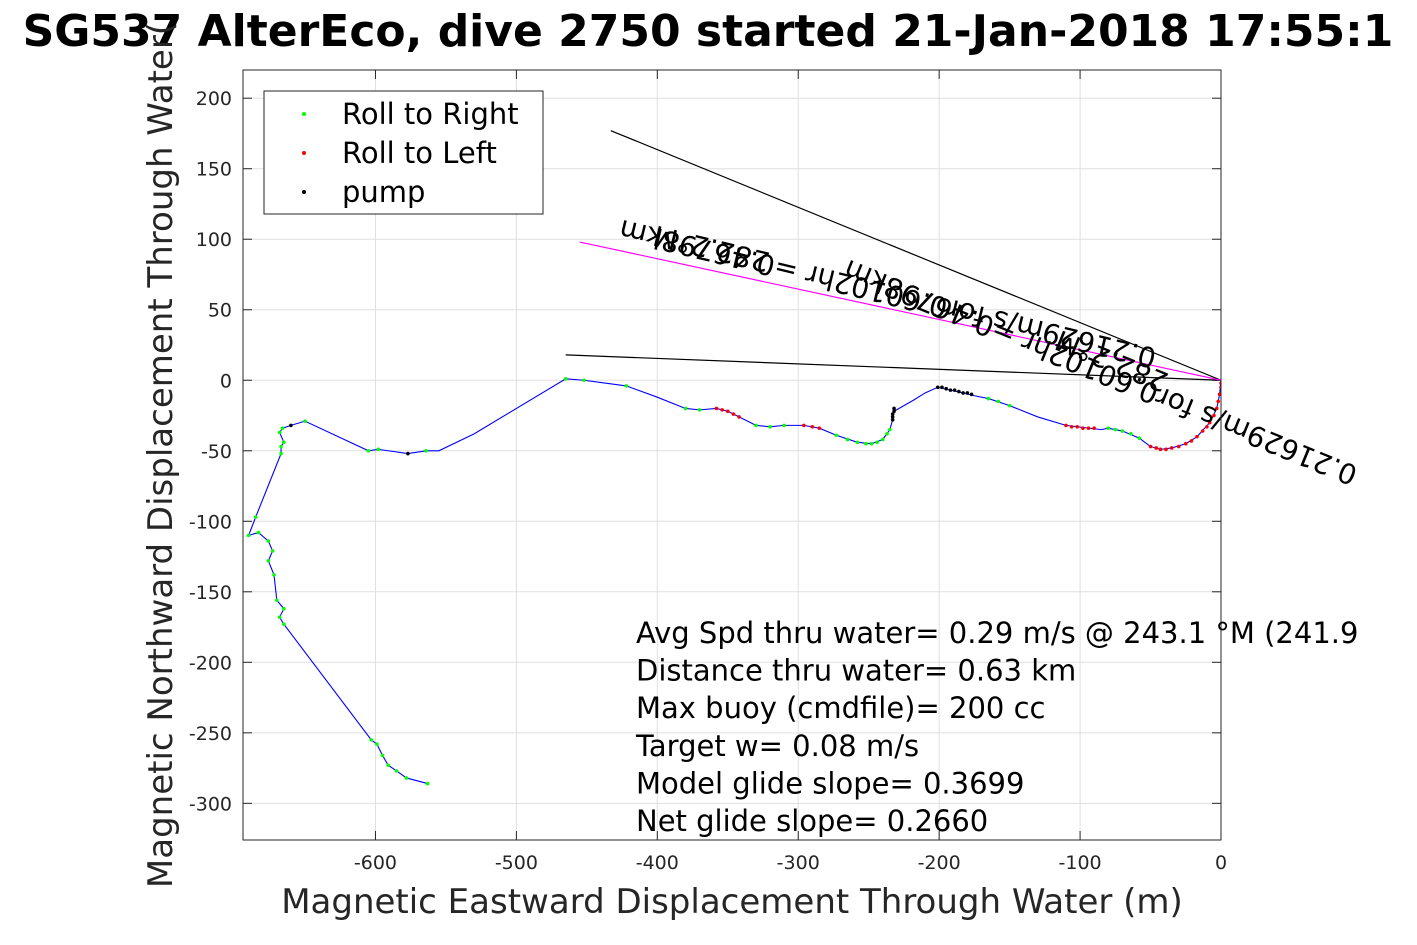 This screenshot has height=945, width=1417. Describe the element at coordinates (812, 821) in the screenshot. I see `stat-line: Net glide slope= 0.2660` at that location.